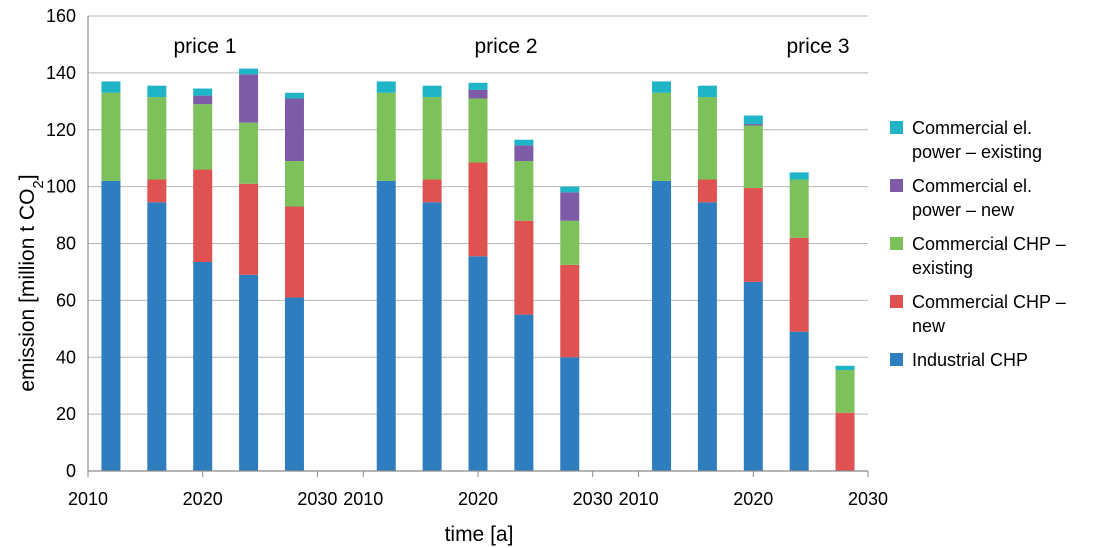 The image size is (1099, 548). I want to click on y-tick-label: 40, so click(66, 357).